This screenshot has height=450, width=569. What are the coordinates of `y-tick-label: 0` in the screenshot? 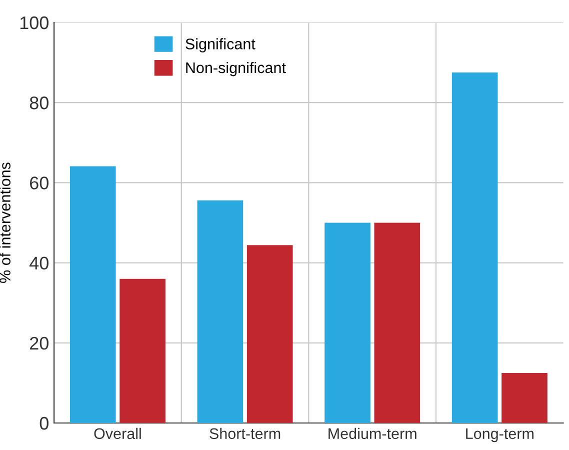 It's located at (44, 423).